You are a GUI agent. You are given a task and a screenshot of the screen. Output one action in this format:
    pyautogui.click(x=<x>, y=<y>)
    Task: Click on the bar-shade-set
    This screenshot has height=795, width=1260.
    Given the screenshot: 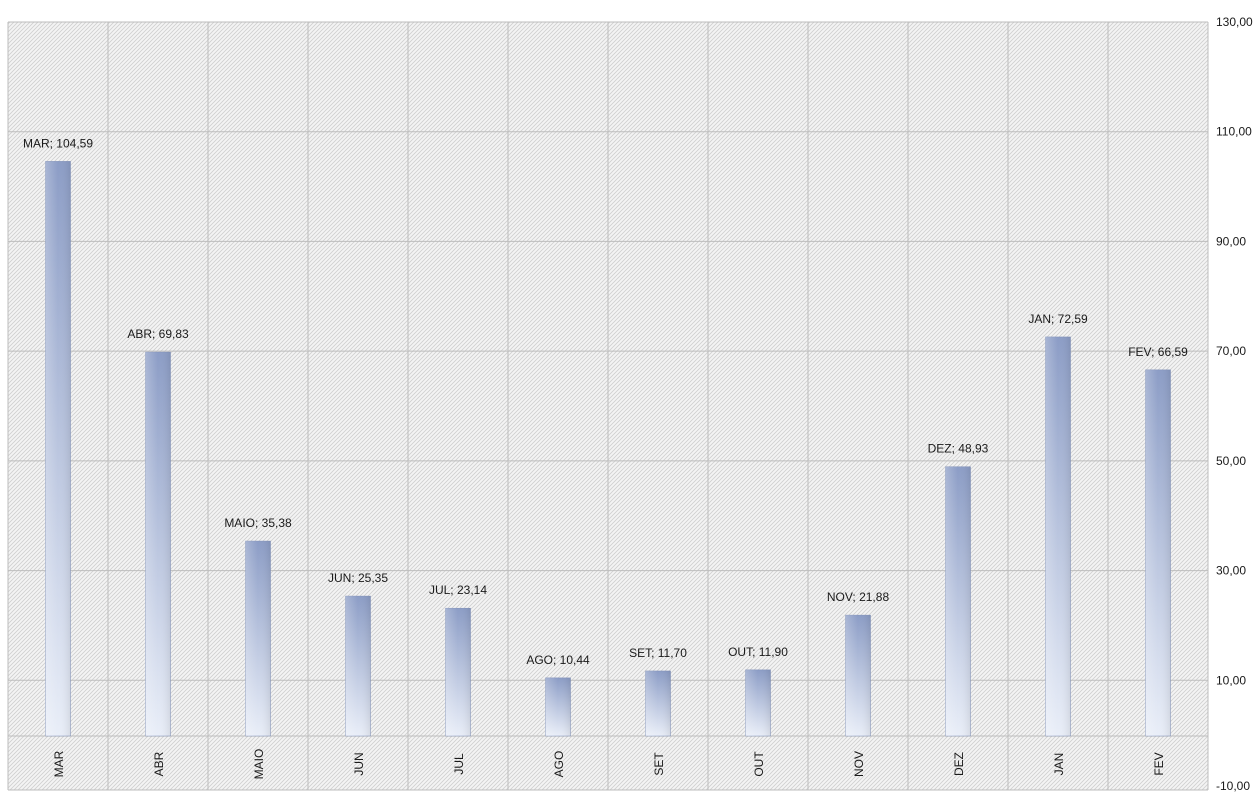 What is the action you would take?
    pyautogui.click(x=658, y=703)
    